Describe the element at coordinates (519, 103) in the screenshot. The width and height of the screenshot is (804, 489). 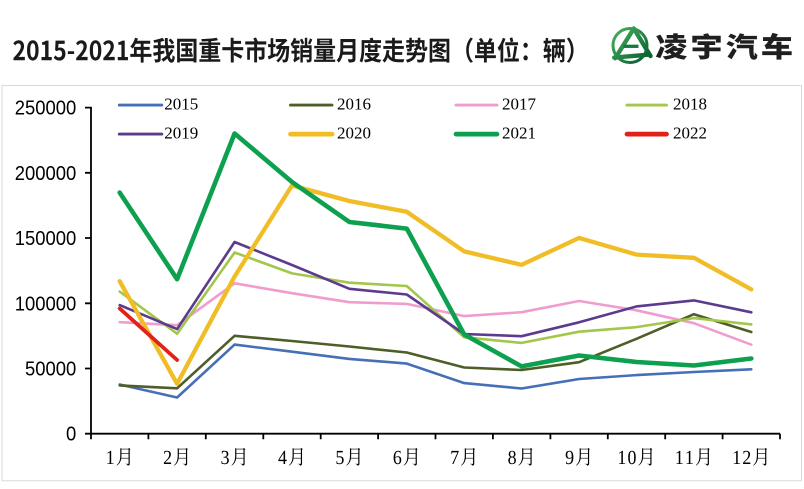
I see `svg-text: 2017` at that location.